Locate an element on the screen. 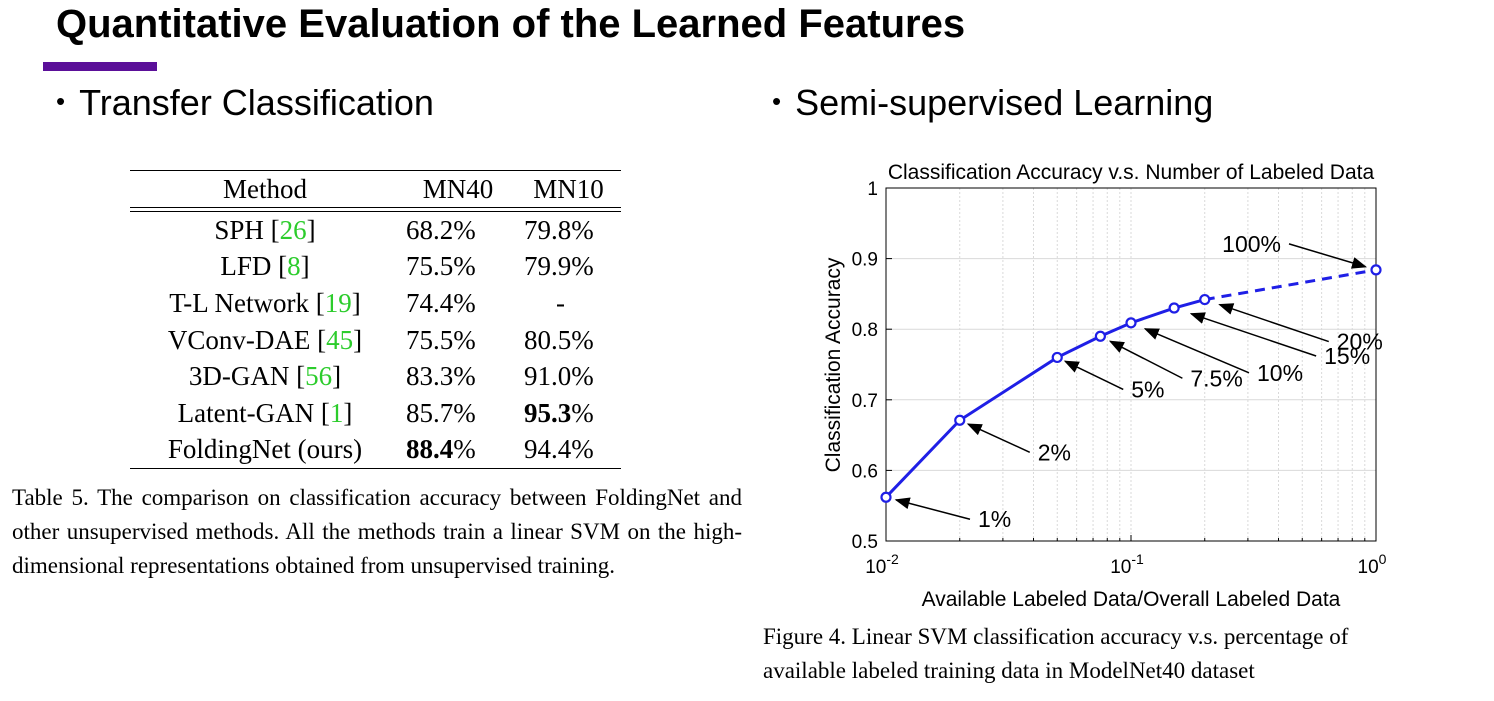  value: 85.7% is located at coordinates (441, 412).